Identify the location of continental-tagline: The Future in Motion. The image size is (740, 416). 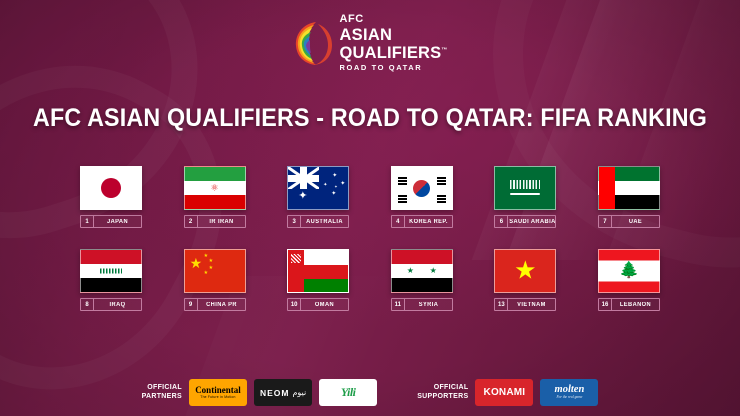
(218, 396).